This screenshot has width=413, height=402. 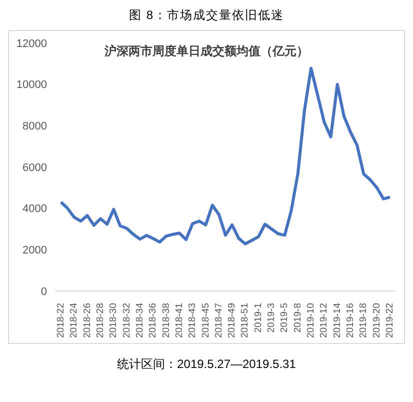 What do you see at coordinates (324, 320) in the screenshot?
I see `x-tick-label: 2019-12` at bounding box center [324, 320].